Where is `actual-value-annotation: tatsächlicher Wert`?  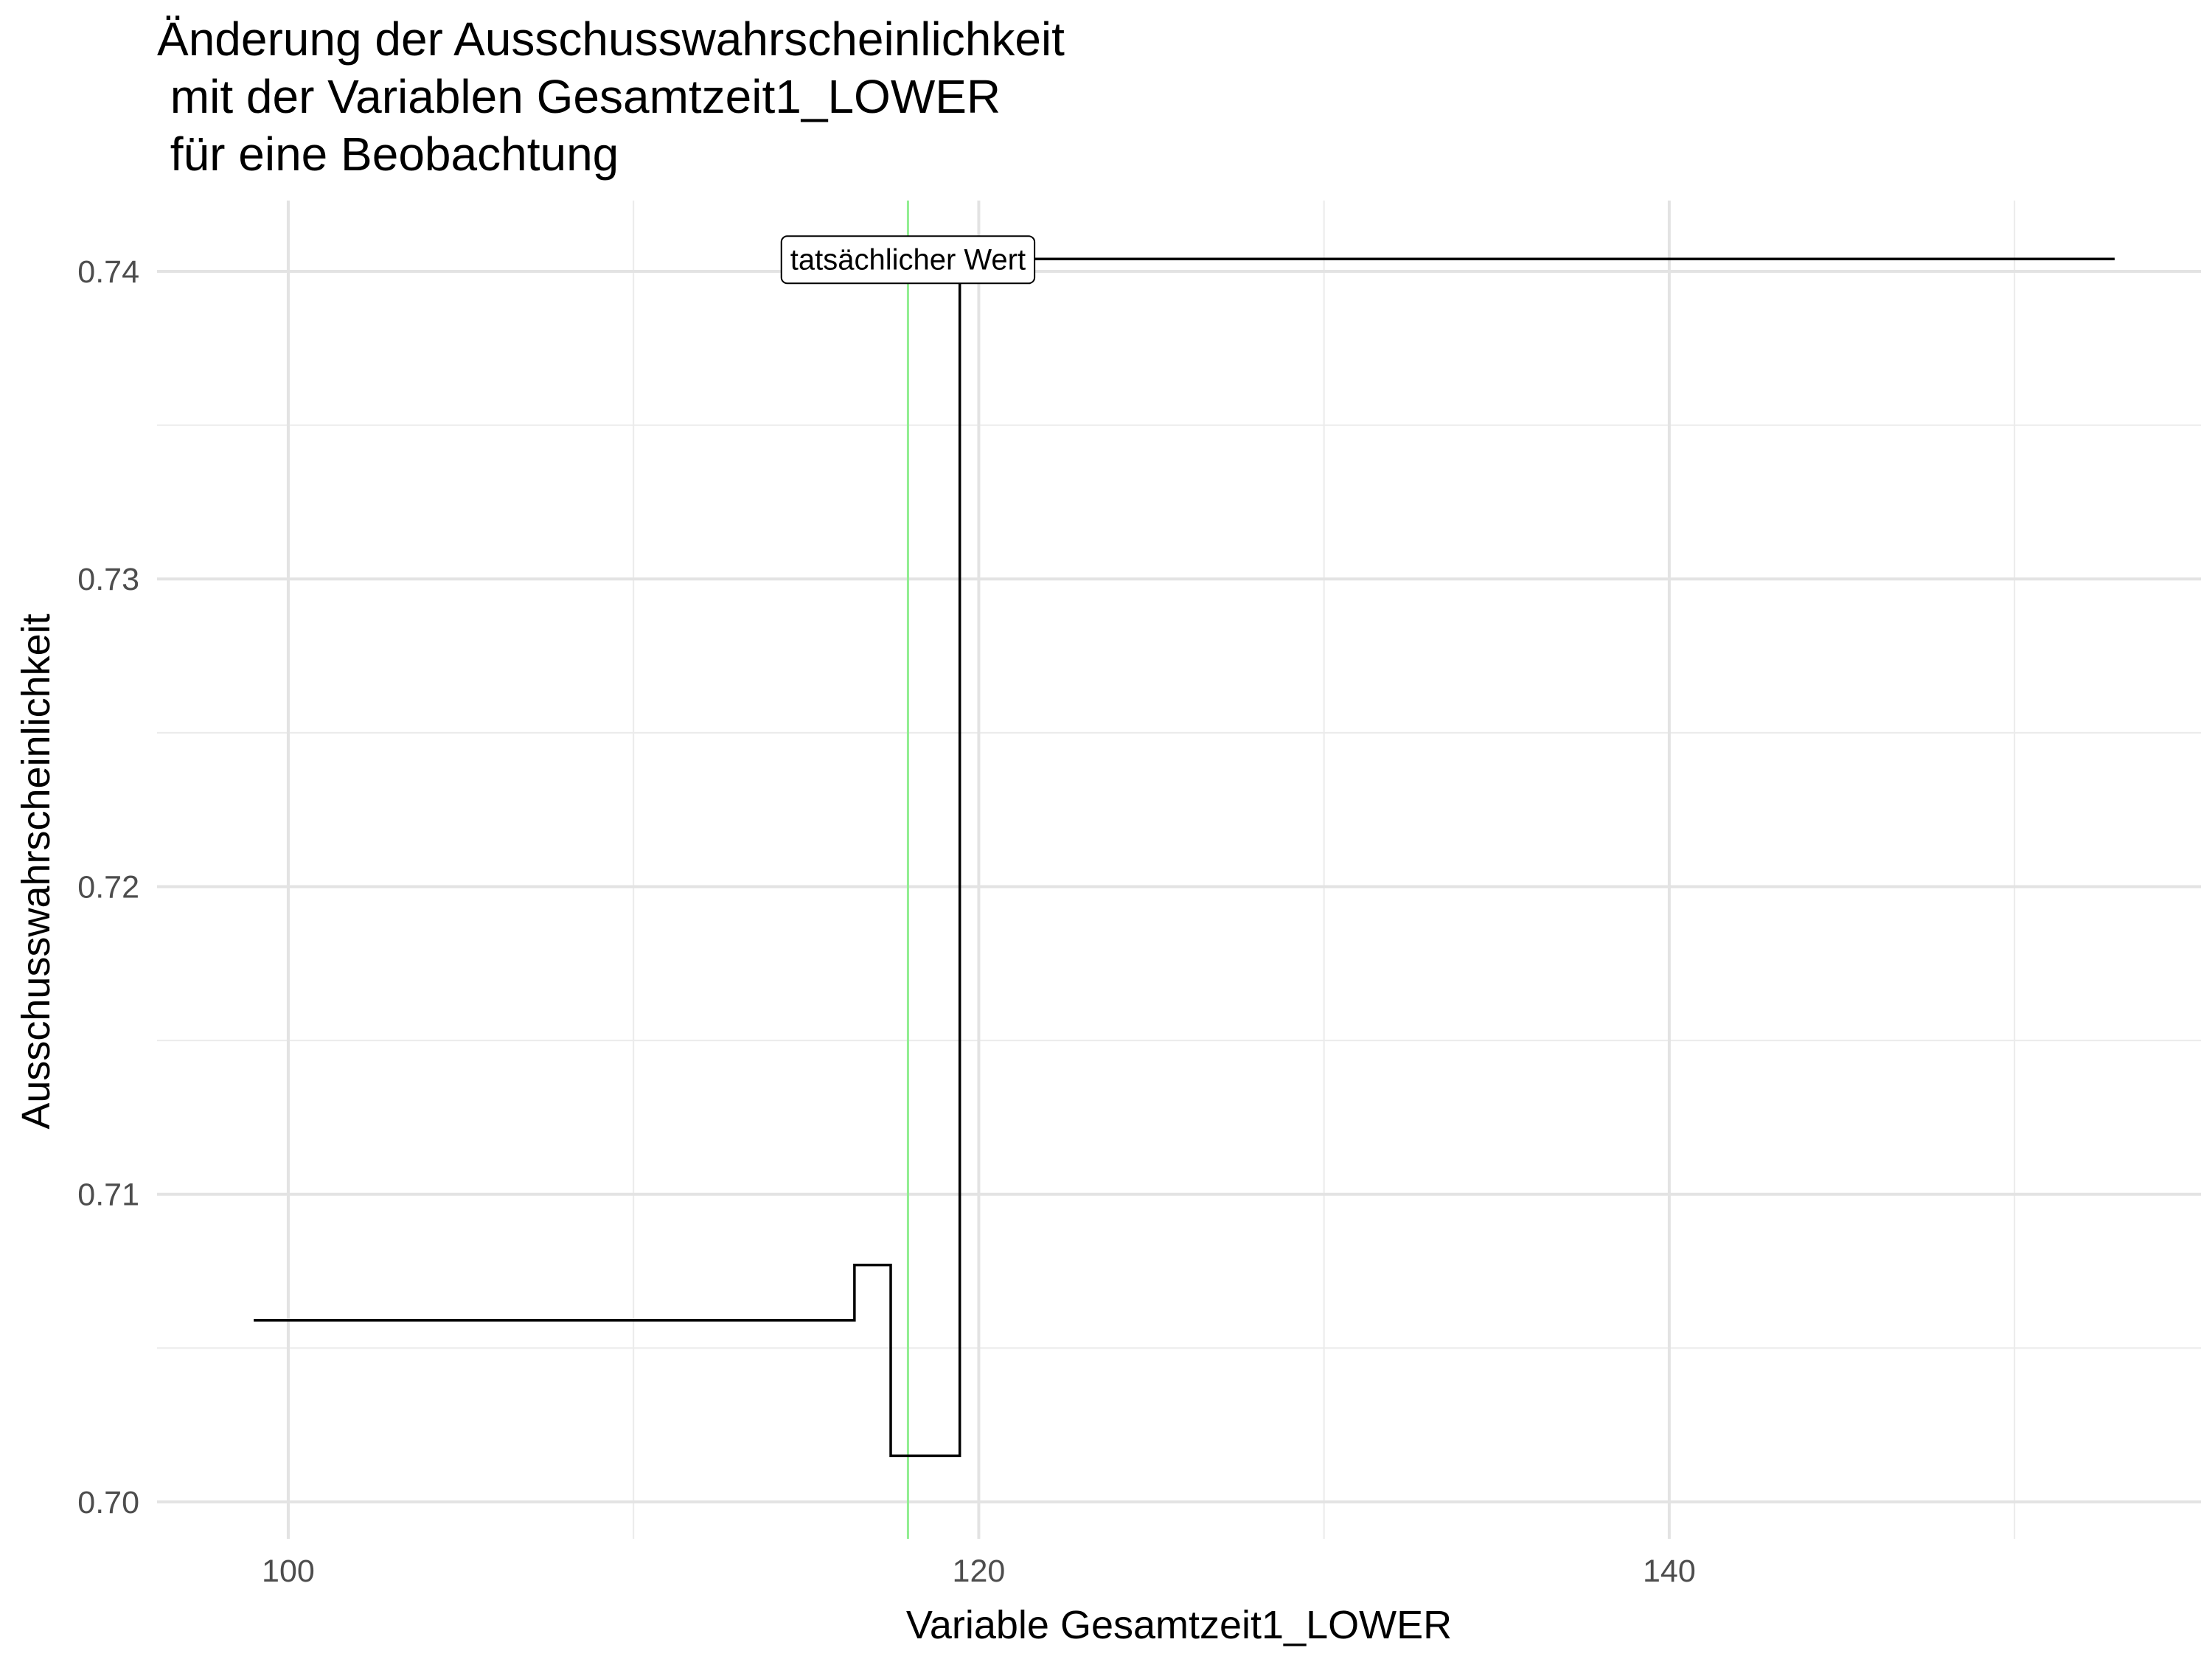
actual-value-annotation: tatsächlicher Wert is located at coordinates (908, 260).